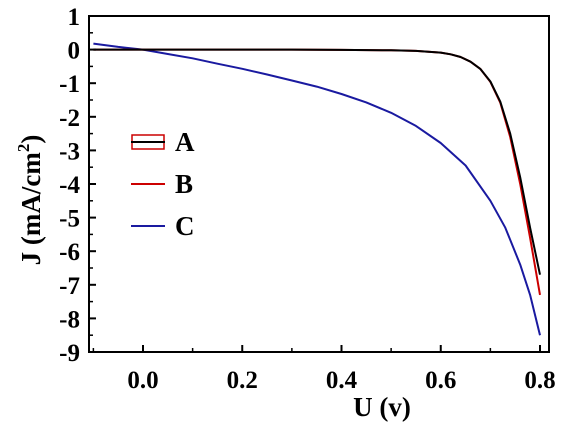 This screenshot has width=567, height=427. Describe the element at coordinates (163, 184) in the screenshot. I see `legend: ABC` at that location.